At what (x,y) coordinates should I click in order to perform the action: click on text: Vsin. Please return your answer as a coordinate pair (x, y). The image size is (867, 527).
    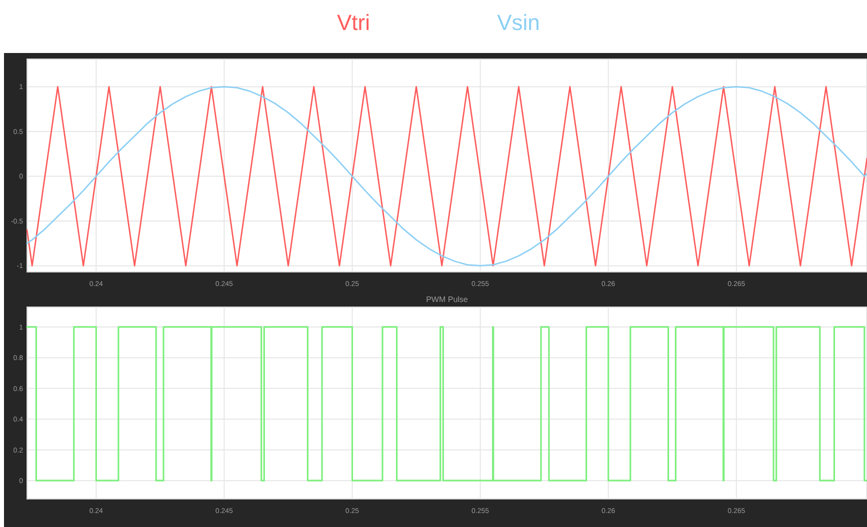
    Looking at the image, I should click on (518, 22).